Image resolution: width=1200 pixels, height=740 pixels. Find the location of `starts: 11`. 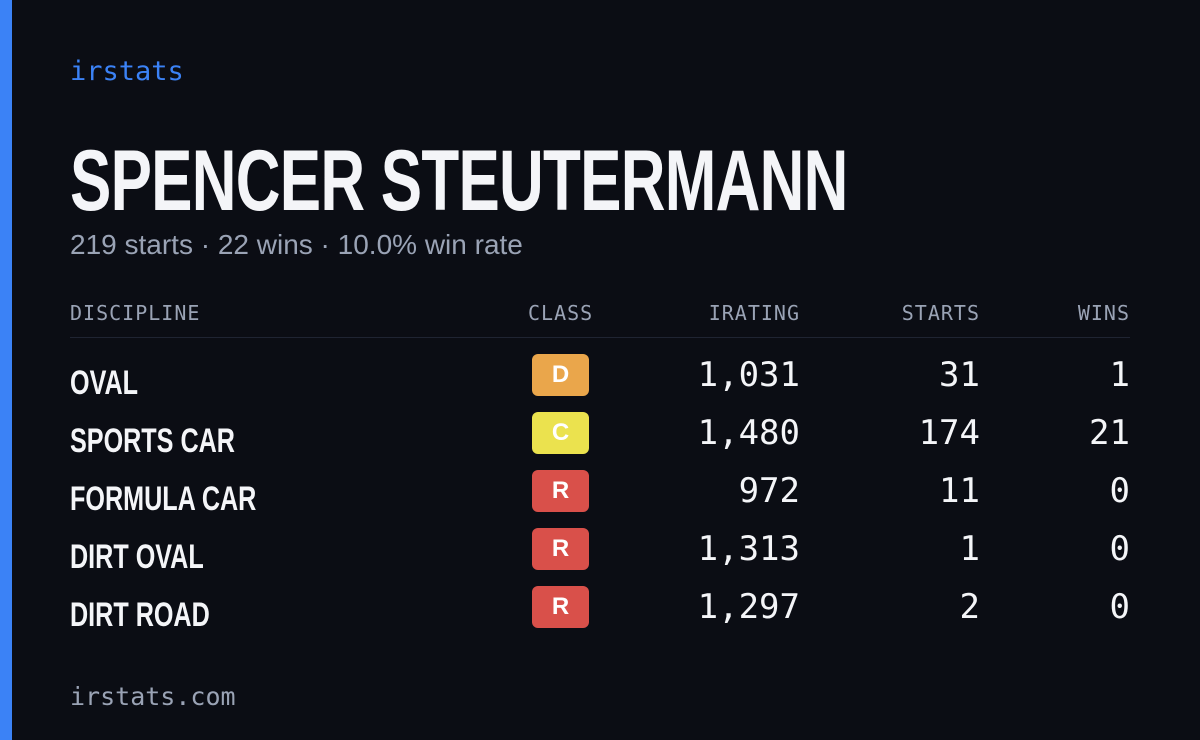

starts: 11 is located at coordinates (959, 491).